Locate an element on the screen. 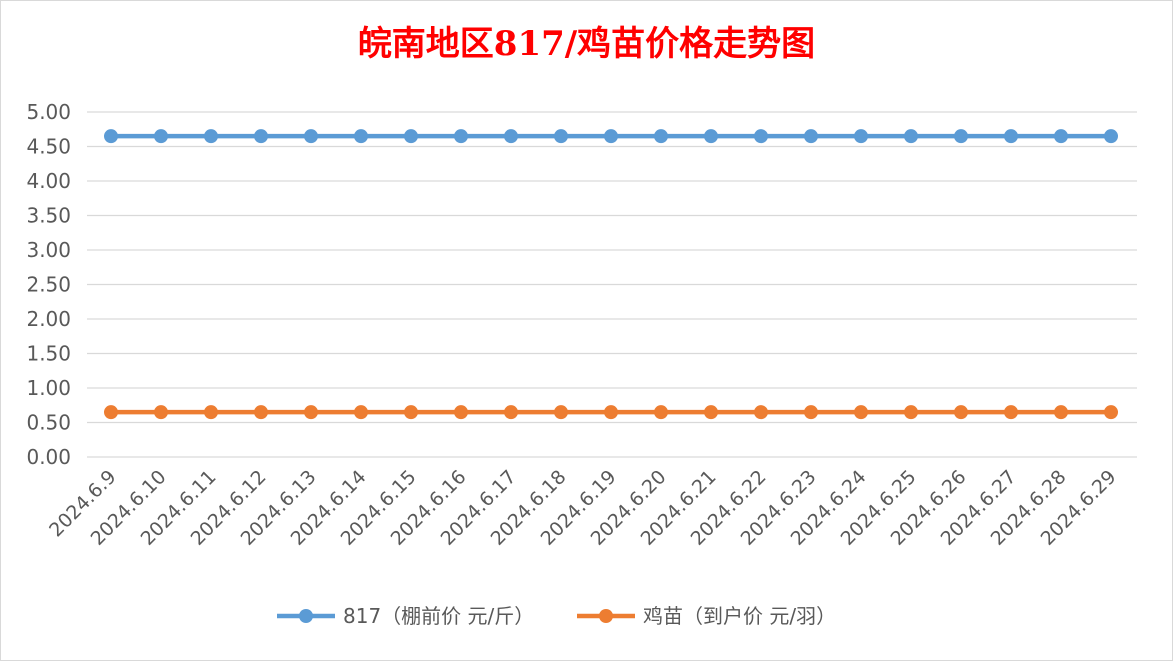  y-tick-label: 2.50 is located at coordinates (48, 285).